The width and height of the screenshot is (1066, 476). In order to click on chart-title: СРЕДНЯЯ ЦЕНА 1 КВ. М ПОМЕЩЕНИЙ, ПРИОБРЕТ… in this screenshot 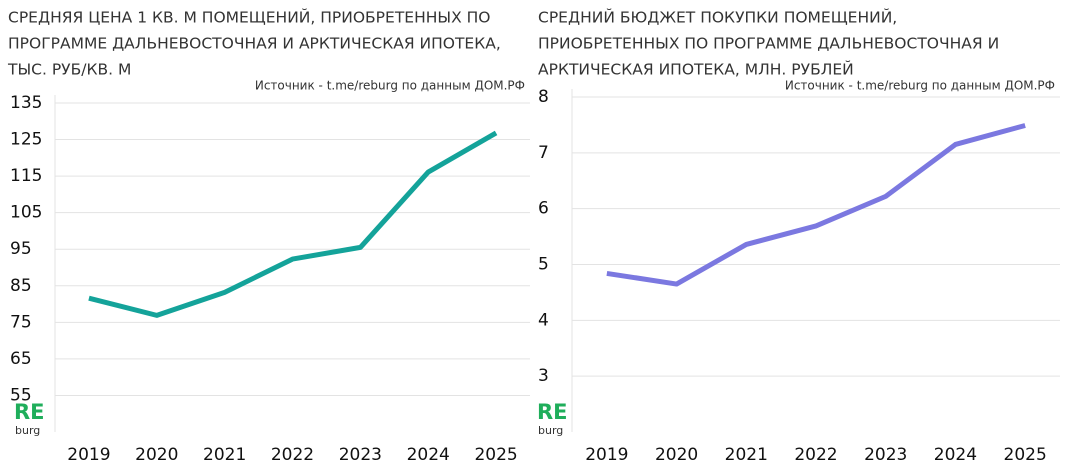, I will do `click(249, 17)`.